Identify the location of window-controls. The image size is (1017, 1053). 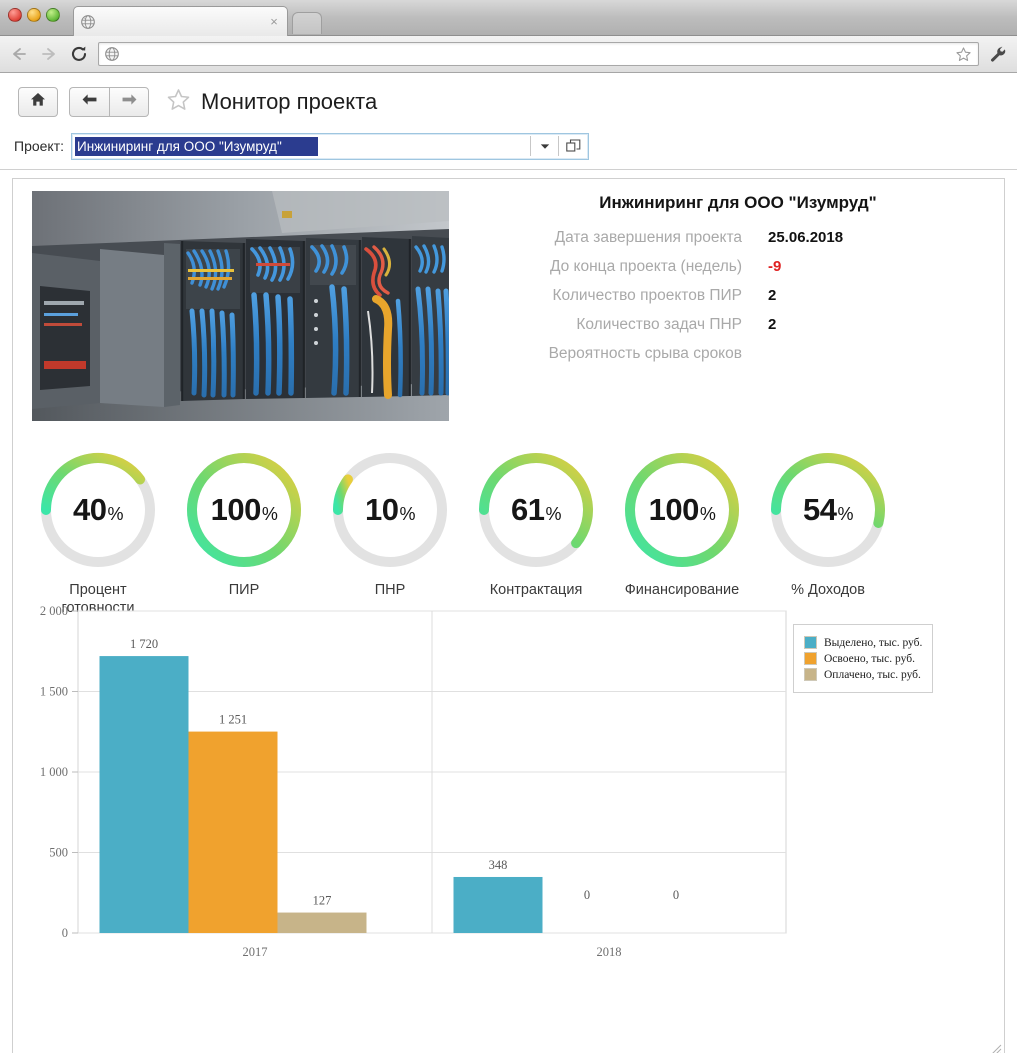
(34, 15).